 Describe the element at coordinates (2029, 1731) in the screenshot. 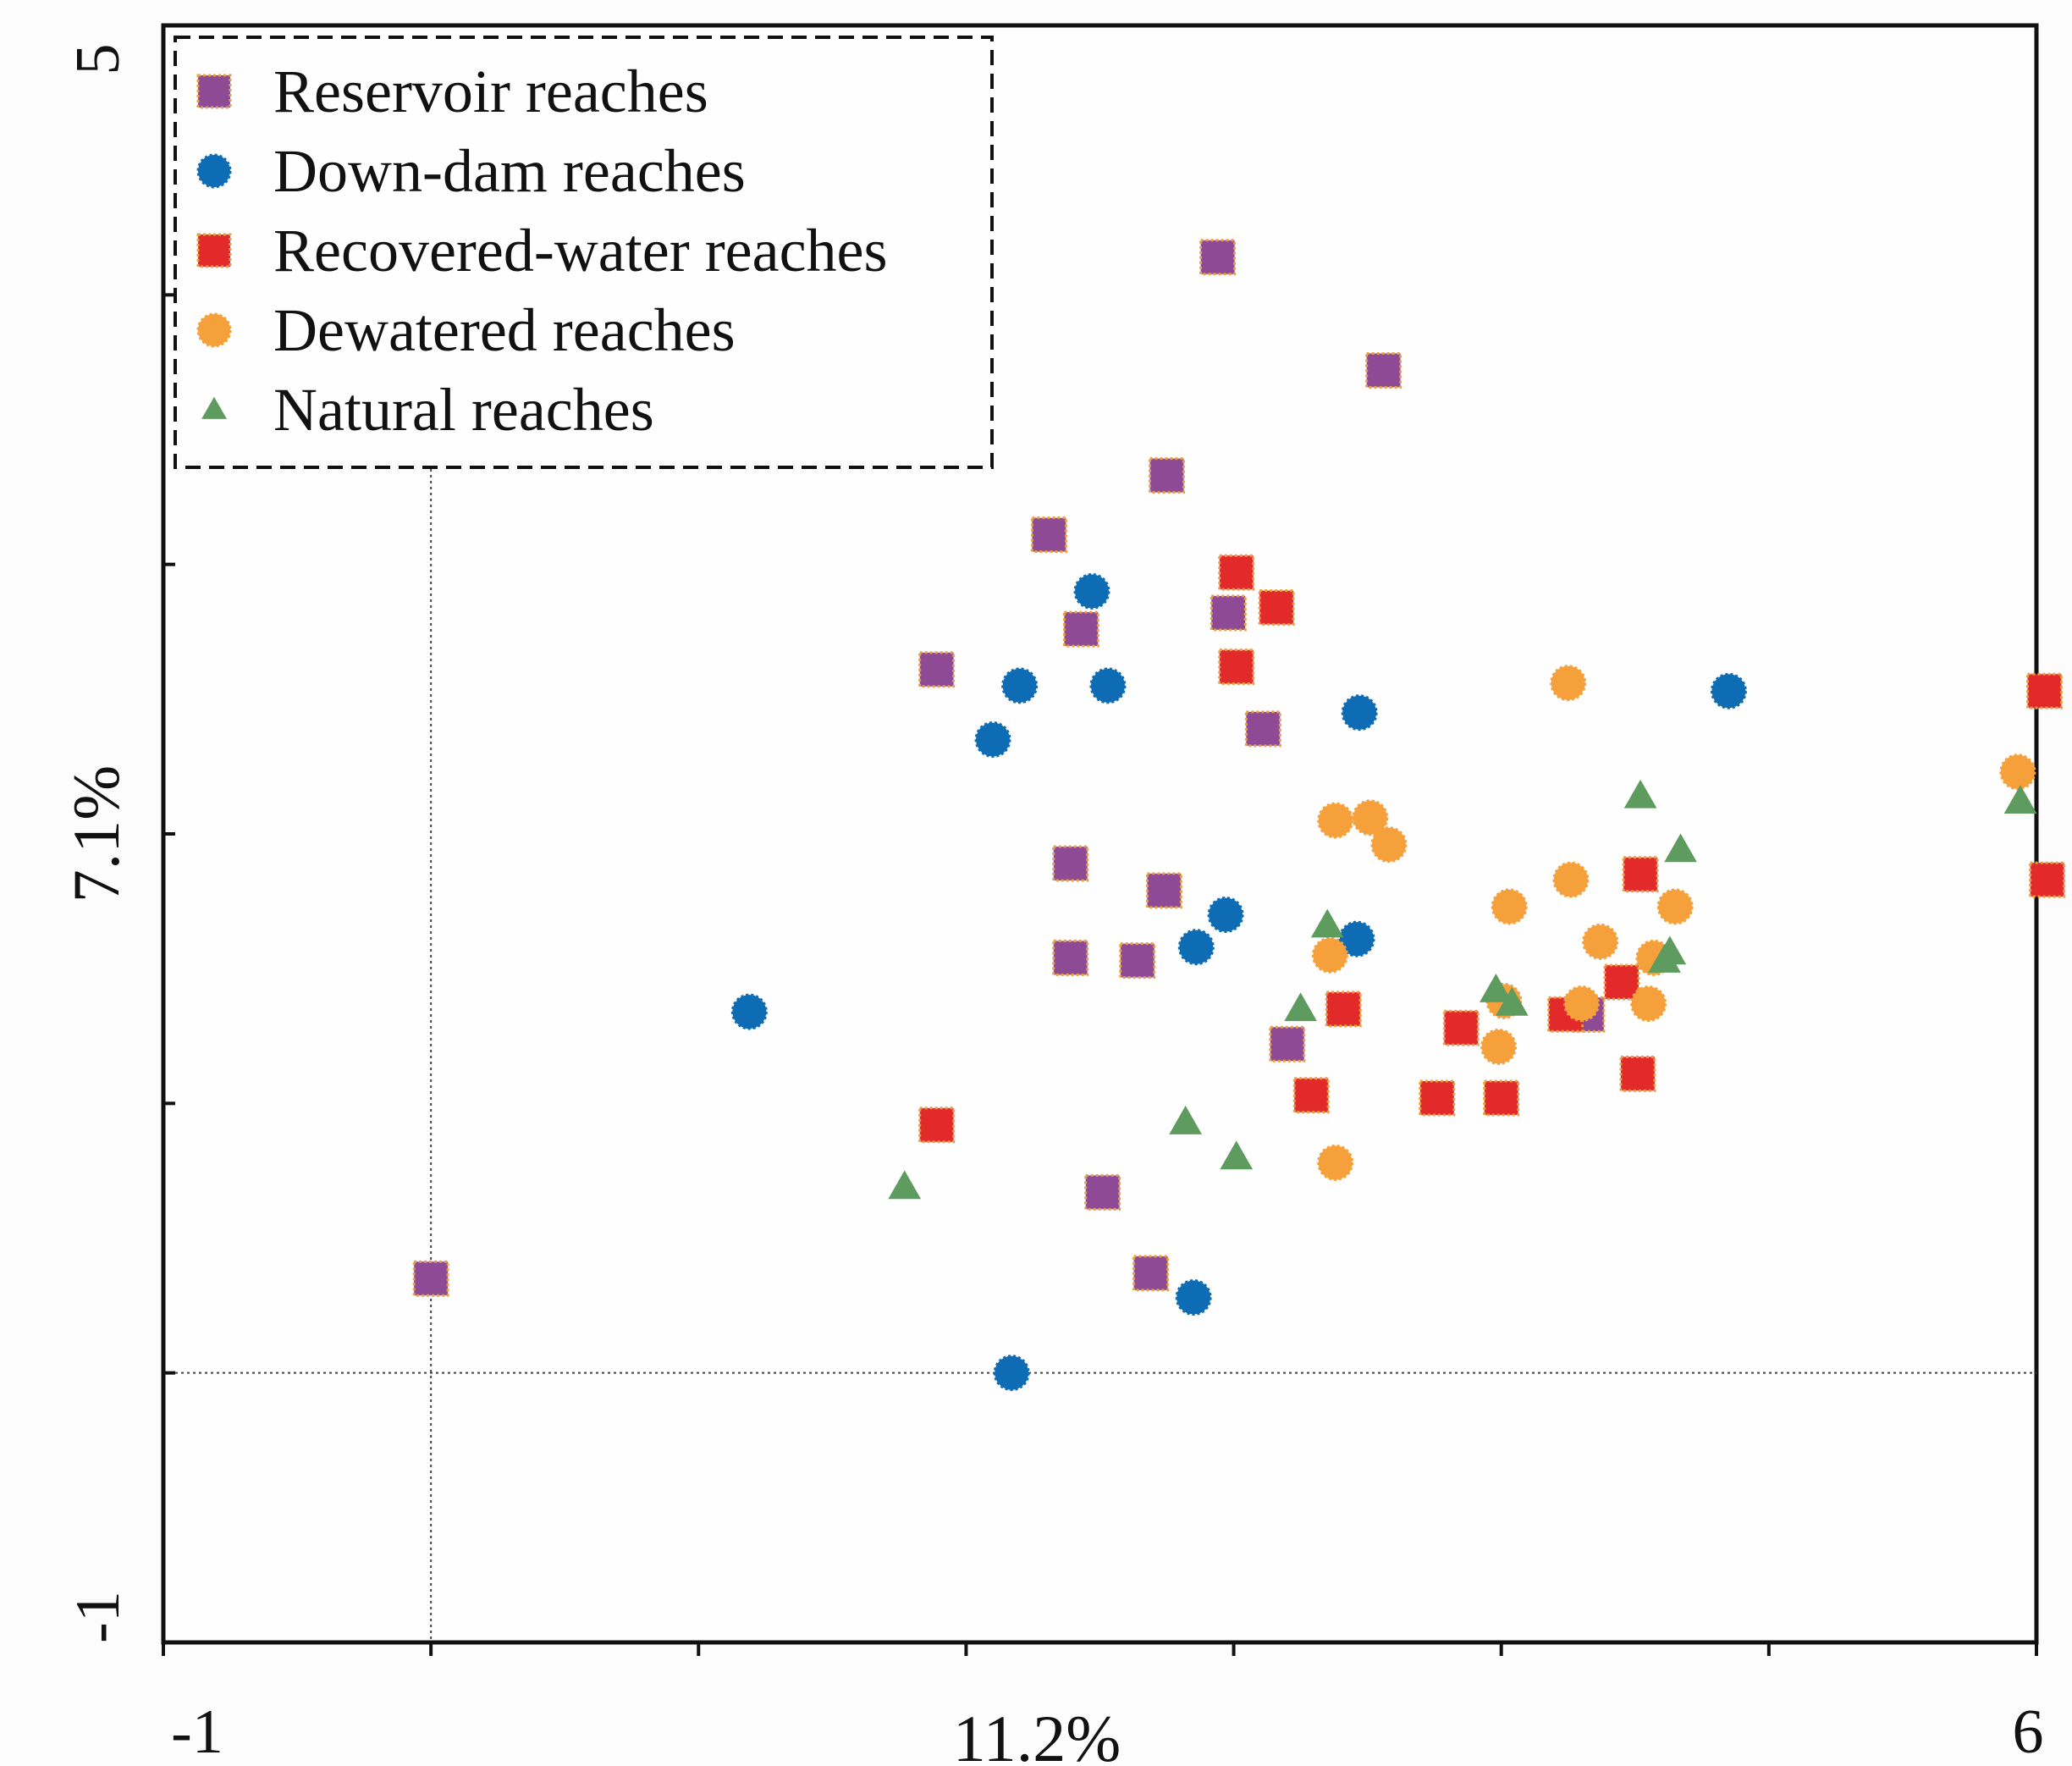

I see `x-tick-label-max: 6` at that location.